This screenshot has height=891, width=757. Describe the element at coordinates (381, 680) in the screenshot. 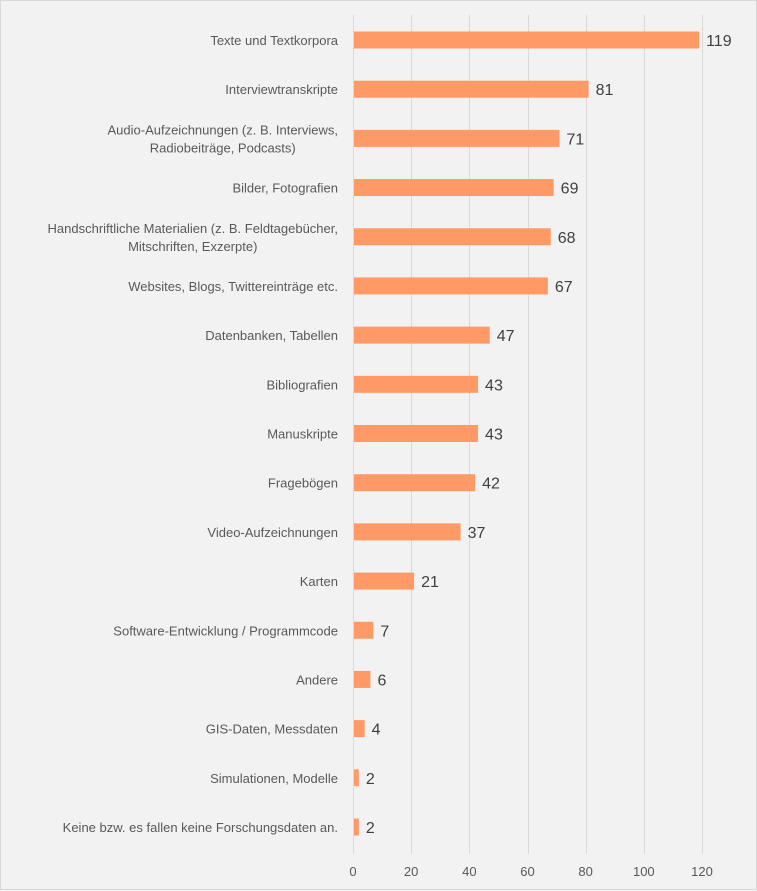

I see `data-label: 6` at that location.